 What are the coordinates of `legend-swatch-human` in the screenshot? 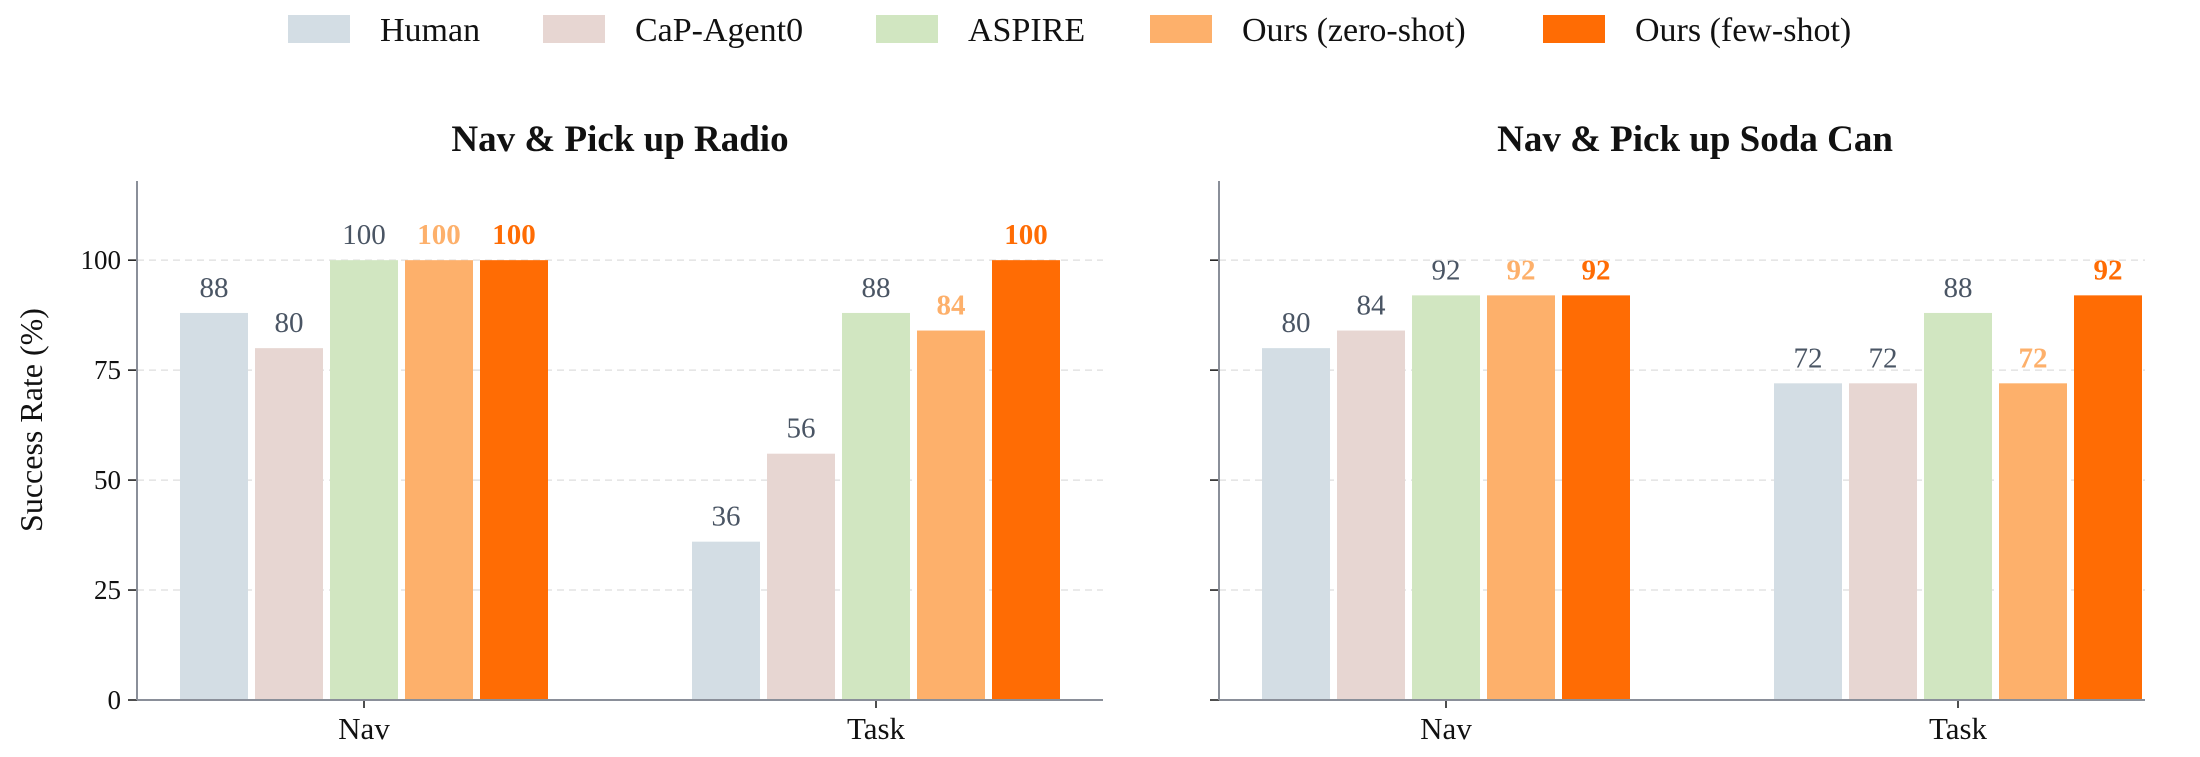 It's located at (319, 29).